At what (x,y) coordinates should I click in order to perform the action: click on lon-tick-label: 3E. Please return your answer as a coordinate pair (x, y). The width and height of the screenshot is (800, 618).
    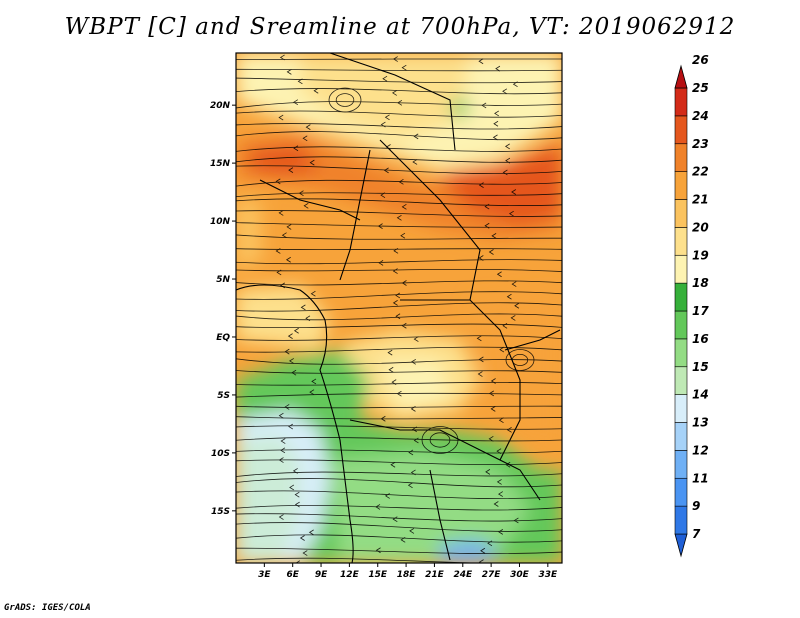
    Looking at the image, I should click on (264, 575).